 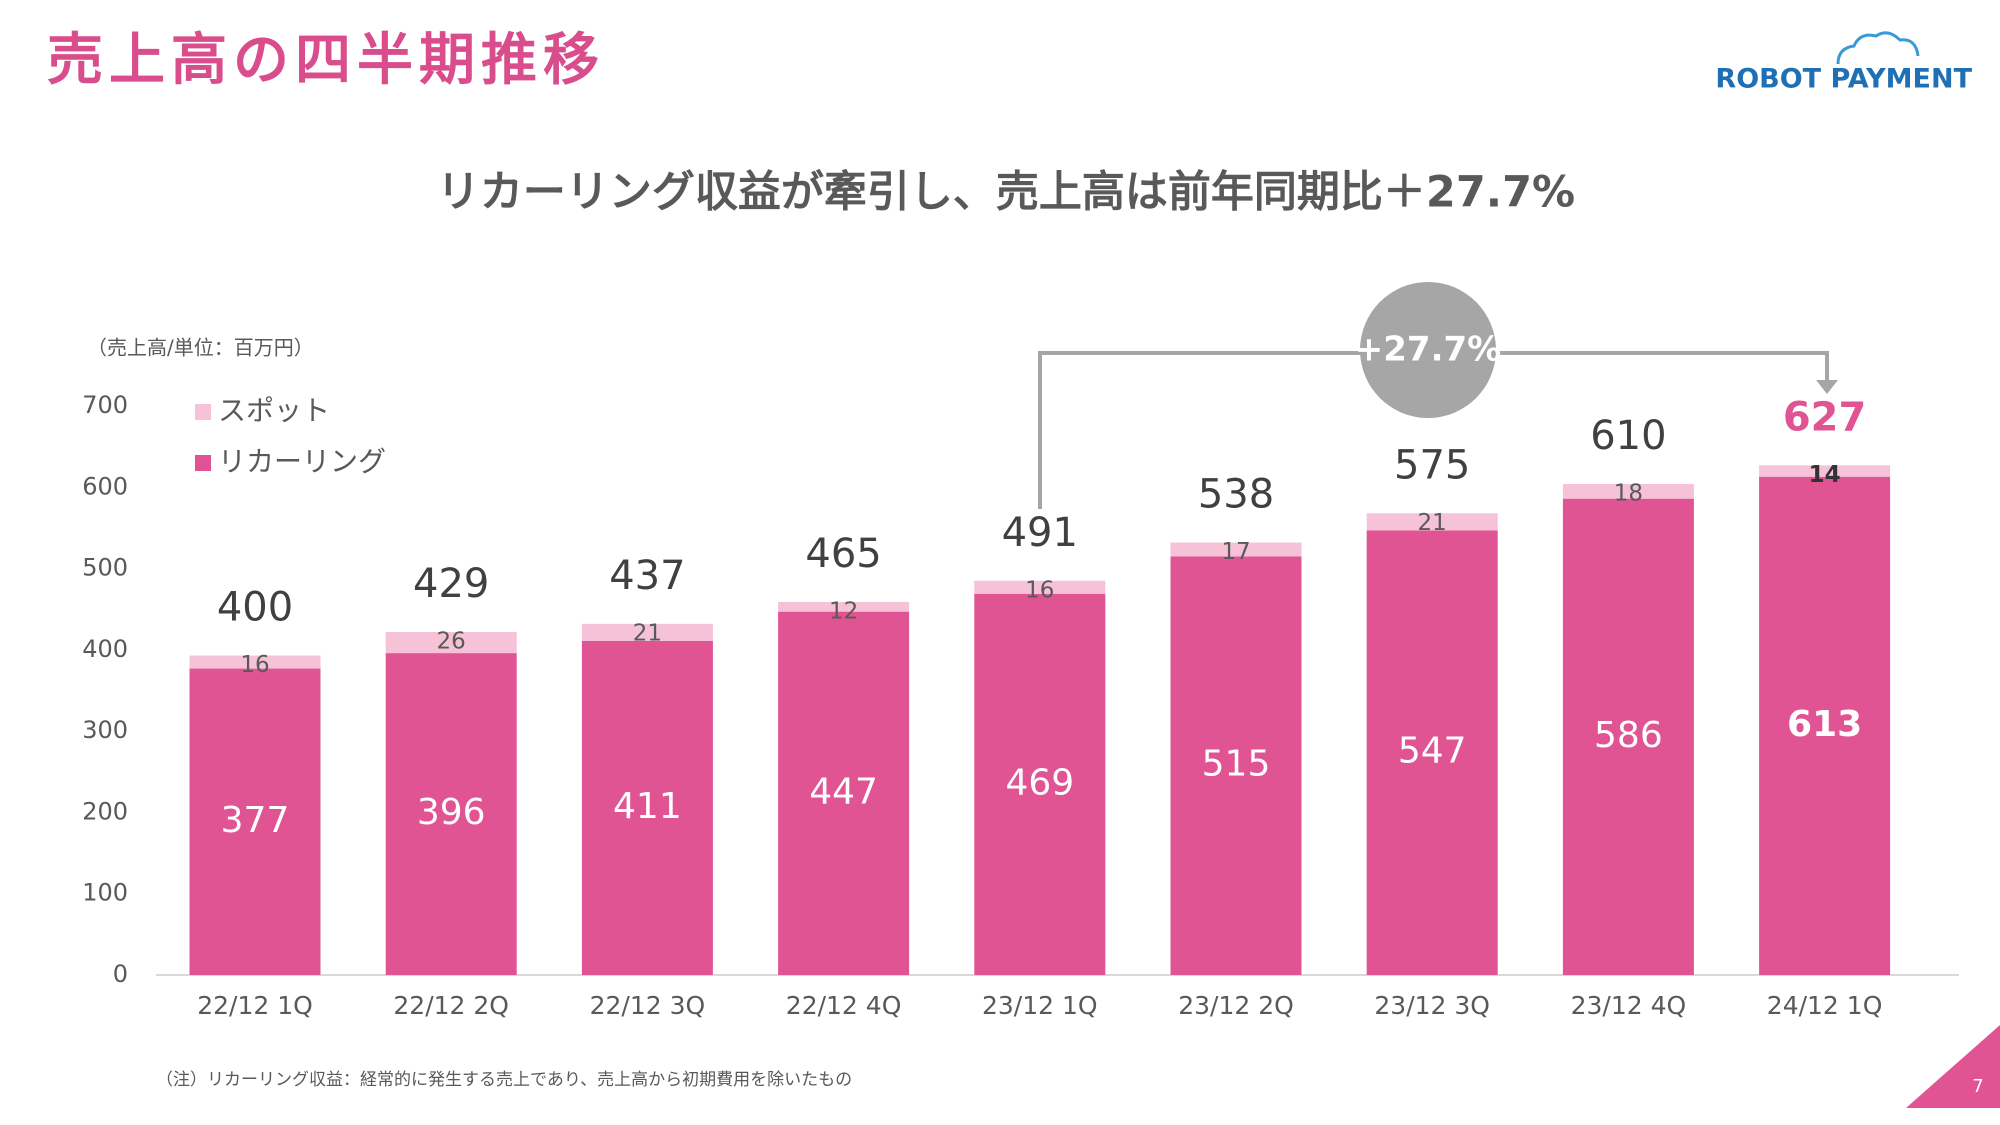 I want to click on value-label: 396, so click(x=451, y=812).